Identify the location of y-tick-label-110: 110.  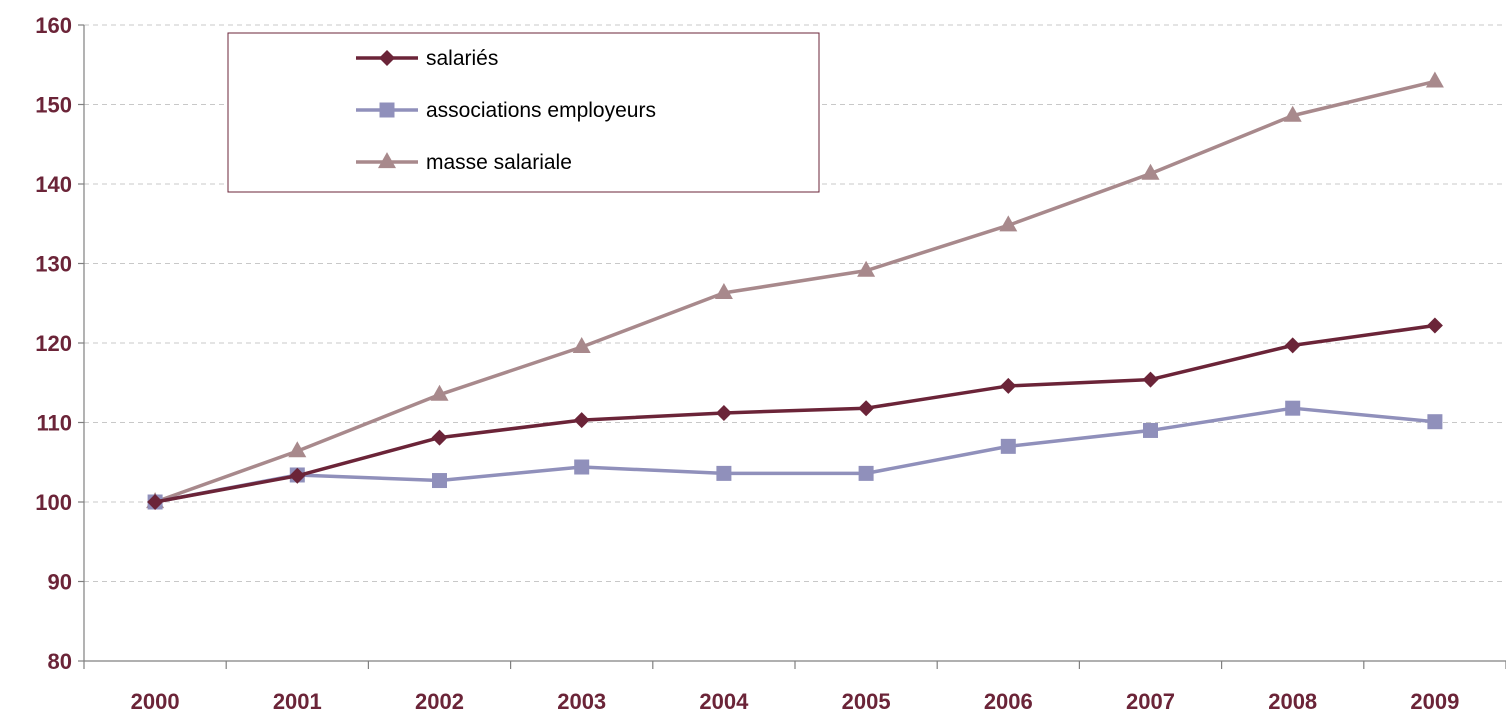
(55, 423).